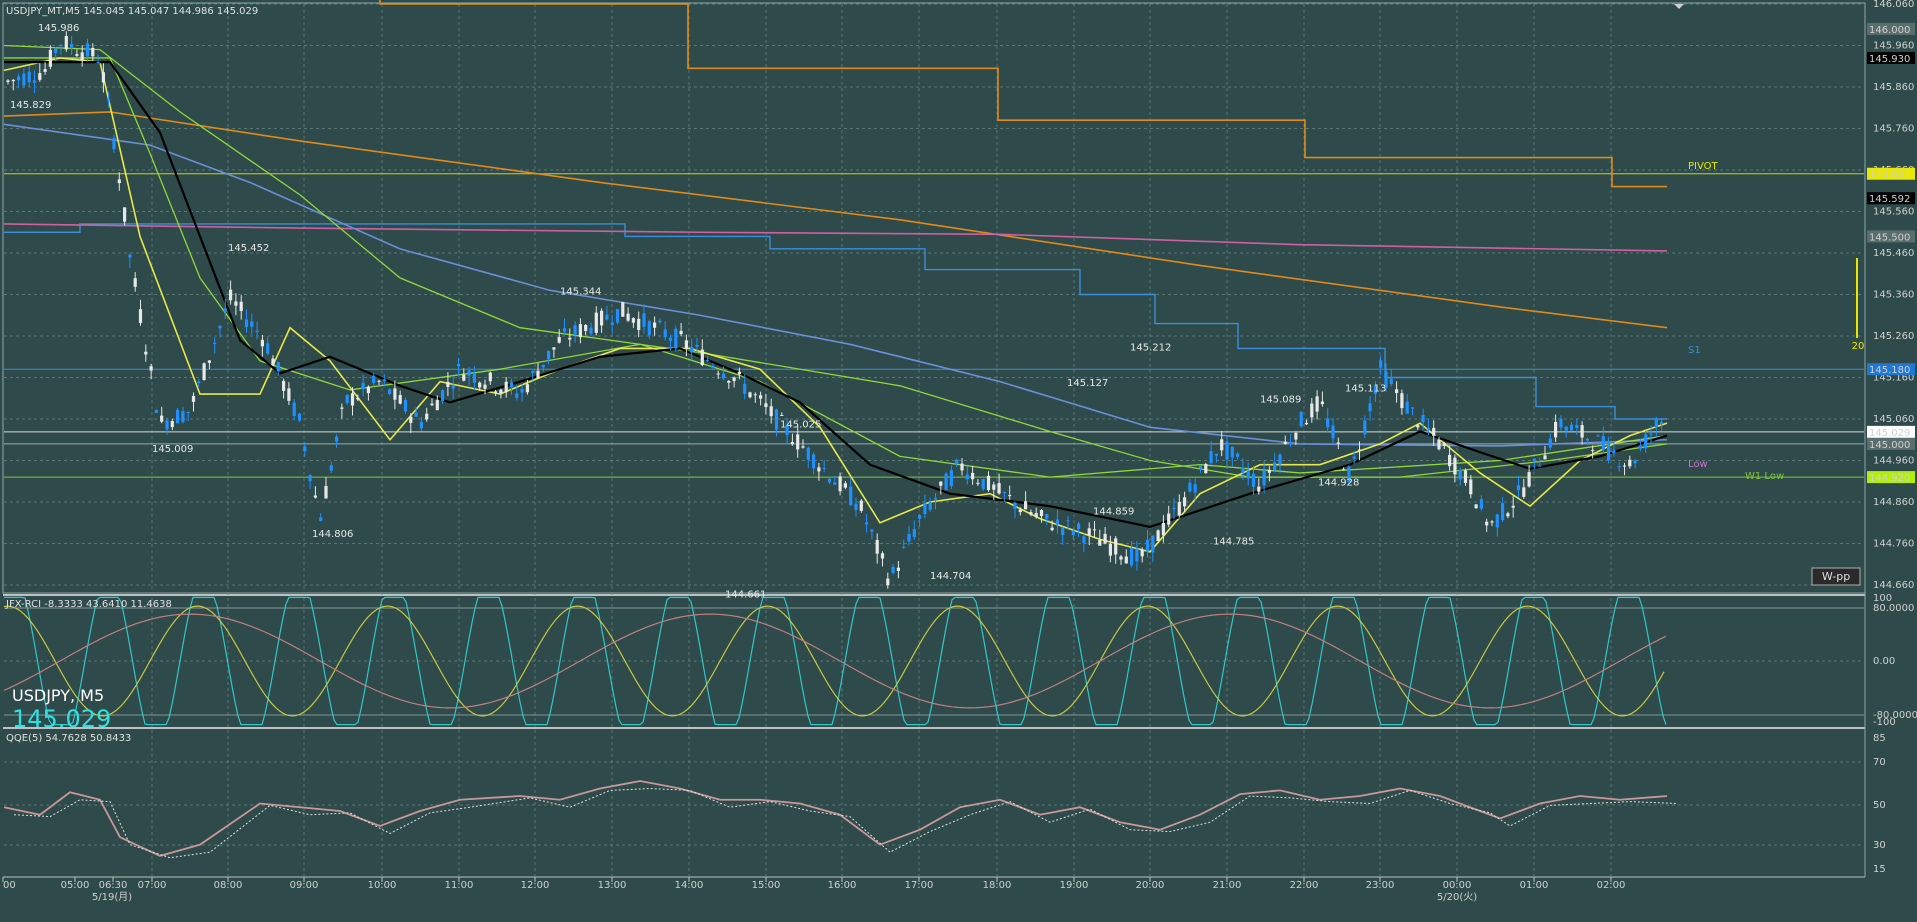  I want to click on price-tick-label: 144.960, so click(1893, 461).